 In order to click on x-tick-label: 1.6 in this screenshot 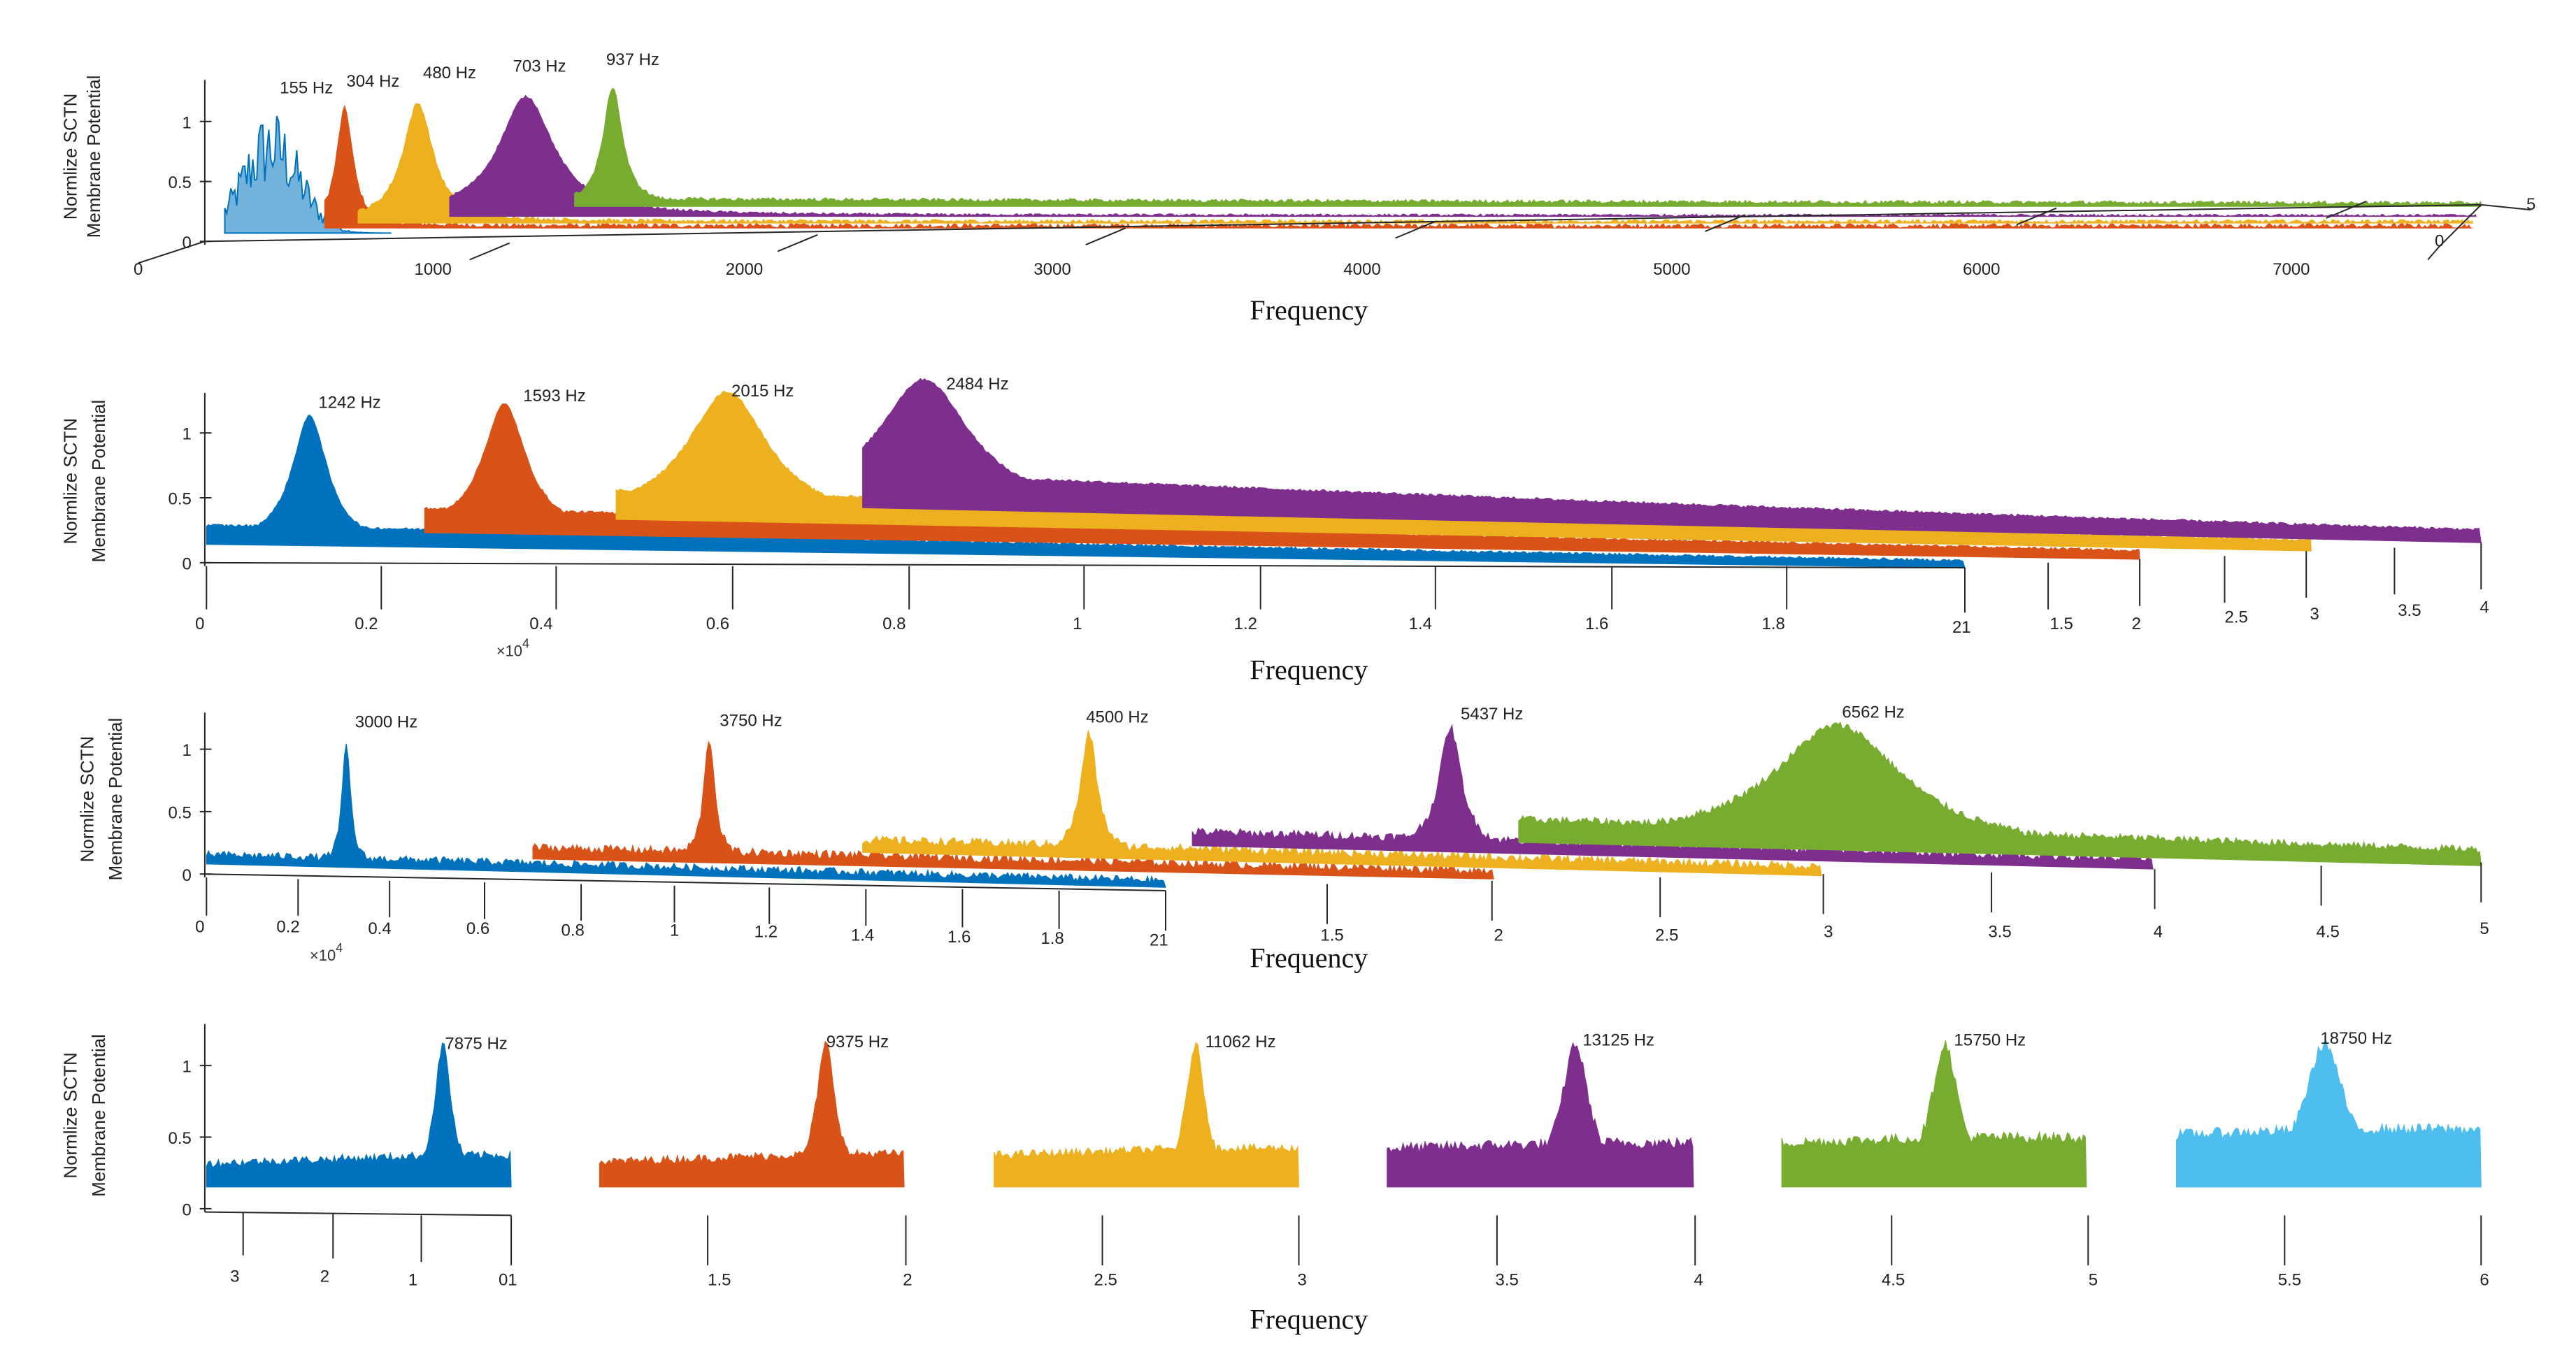, I will do `click(1596, 624)`.